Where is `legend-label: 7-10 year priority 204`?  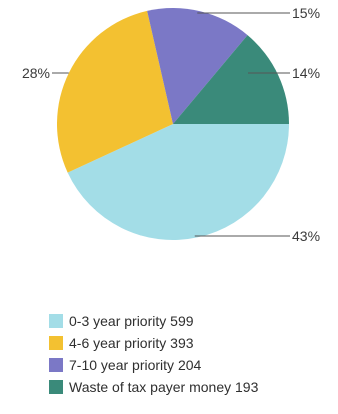 legend-label: 7-10 year priority 204 is located at coordinates (135, 365).